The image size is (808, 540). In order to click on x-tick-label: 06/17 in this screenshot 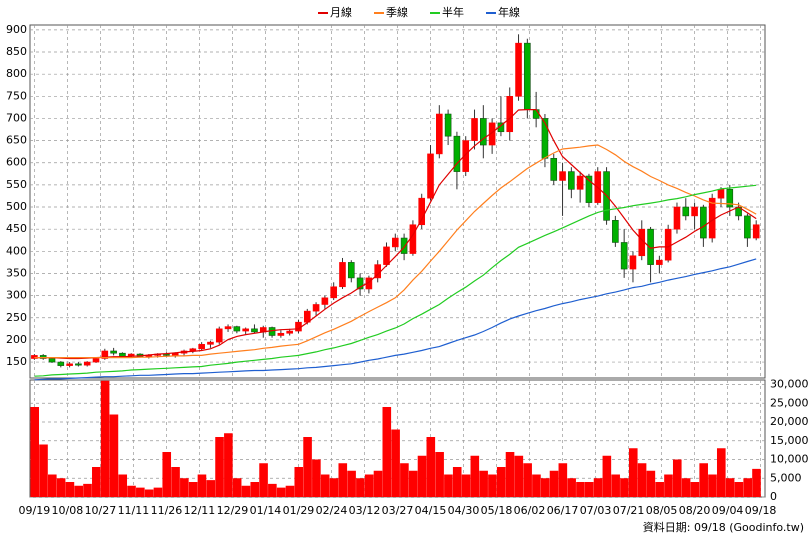, I will do `click(563, 510)`.